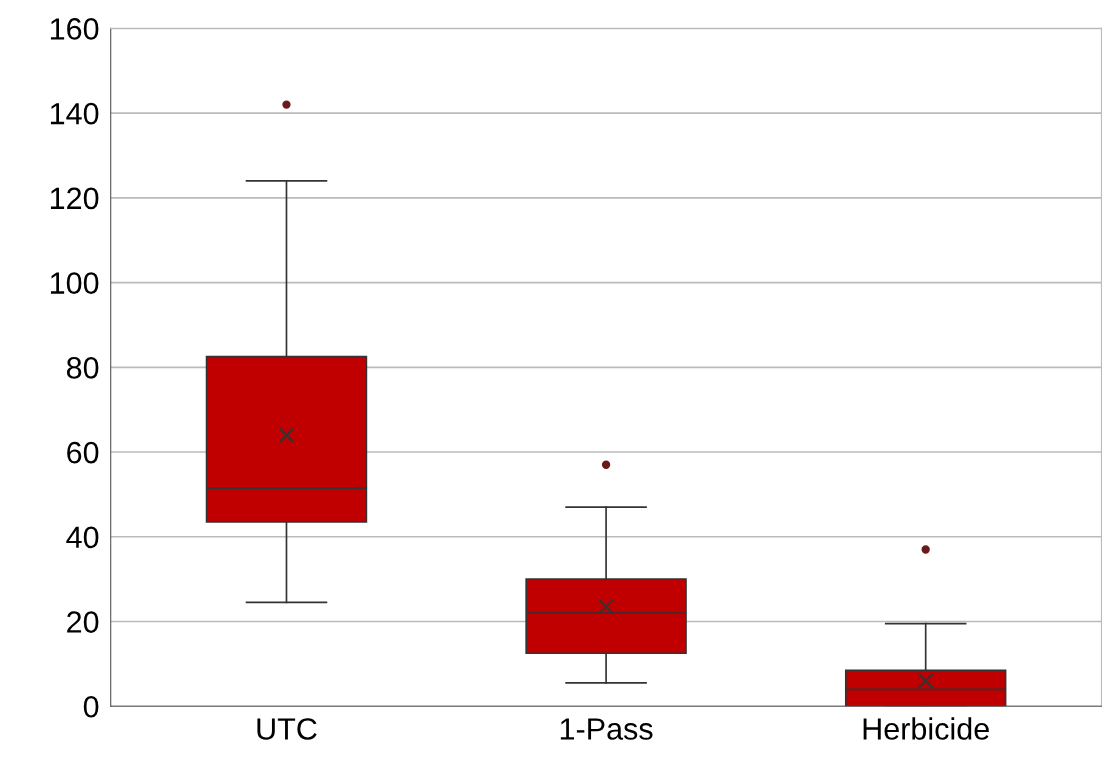 This screenshot has width=1107, height=766. What do you see at coordinates (74, 29) in the screenshot?
I see `y-tick-label: 160` at bounding box center [74, 29].